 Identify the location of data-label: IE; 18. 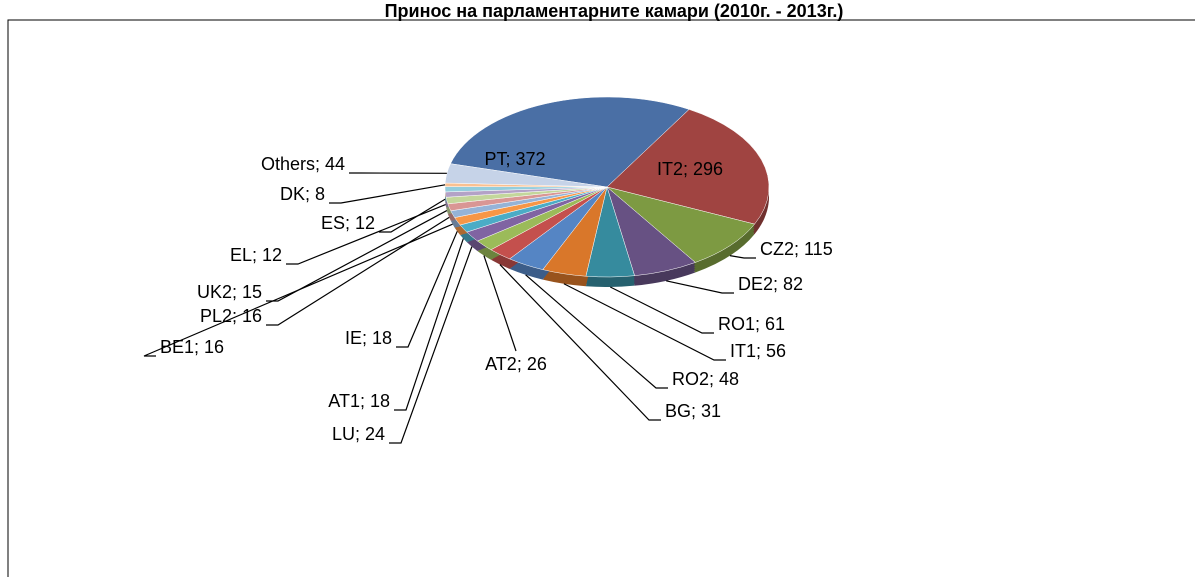
(368, 338).